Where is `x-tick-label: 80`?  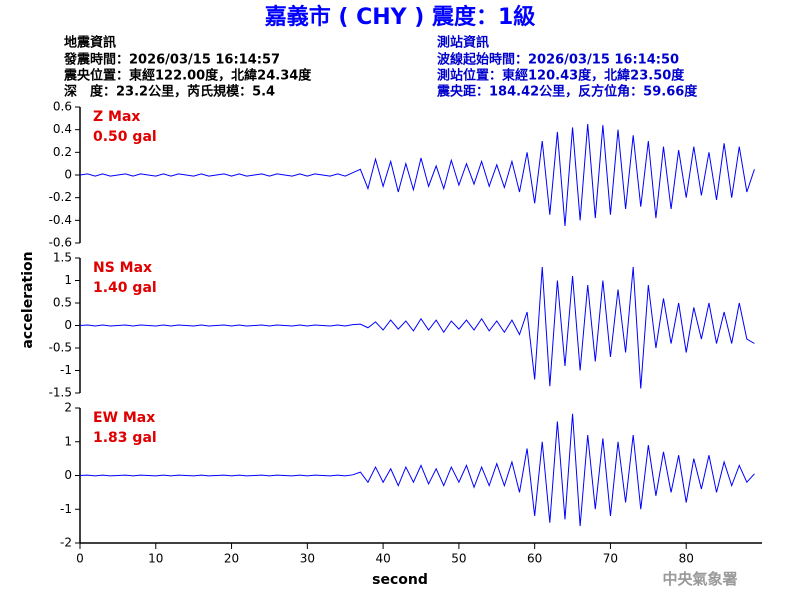
x-tick-label: 80 is located at coordinates (686, 559).